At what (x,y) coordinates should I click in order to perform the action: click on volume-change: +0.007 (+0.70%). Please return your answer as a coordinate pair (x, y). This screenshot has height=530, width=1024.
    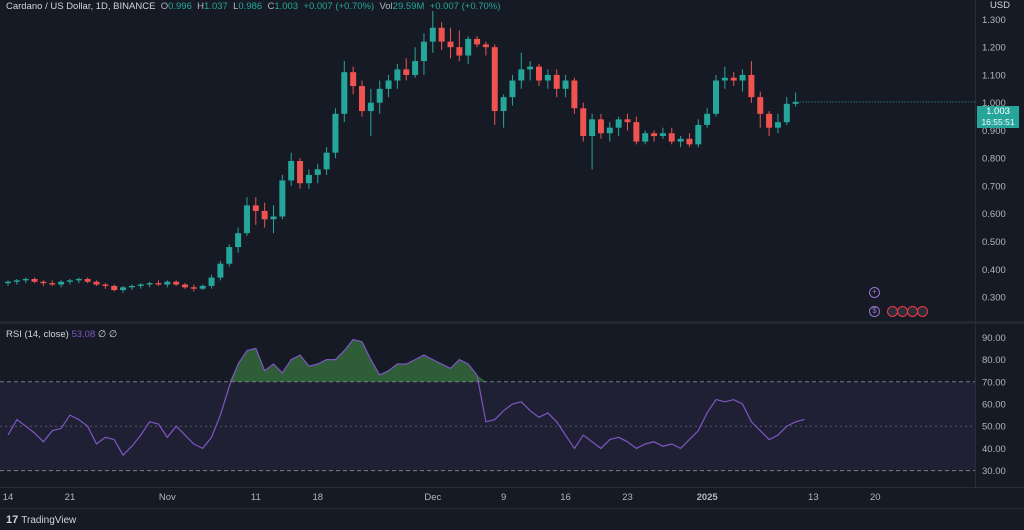
    Looking at the image, I should click on (465, 6).